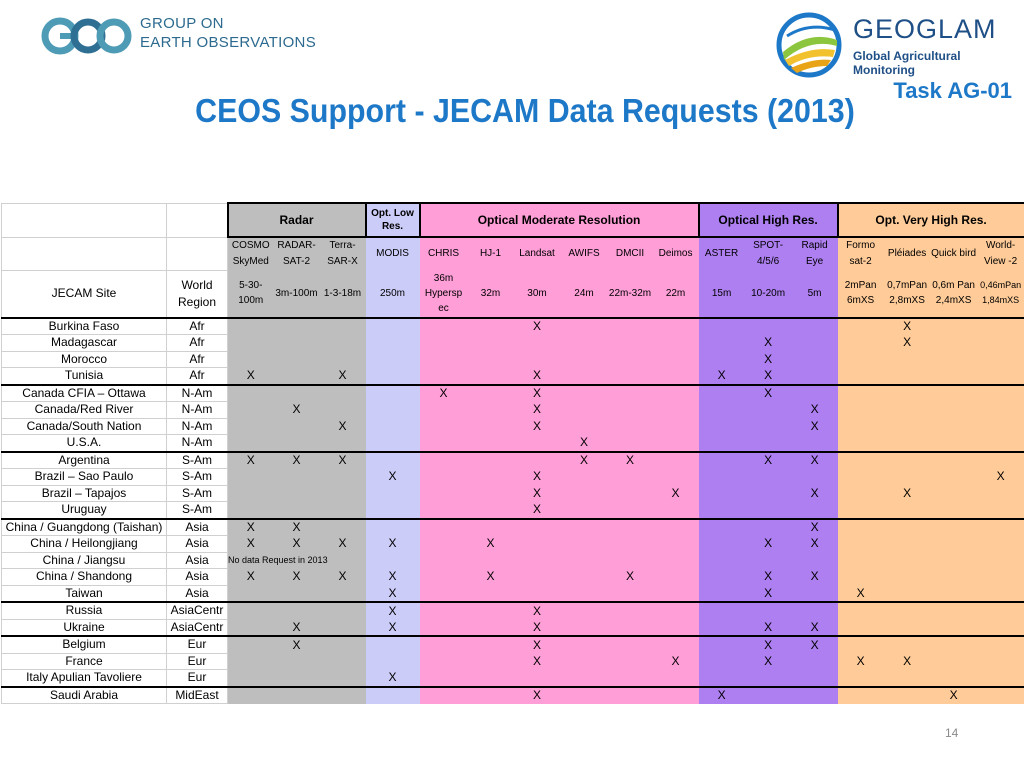  I want to click on resolution-header: 0,7mPan 2,8mXS, so click(907, 294).